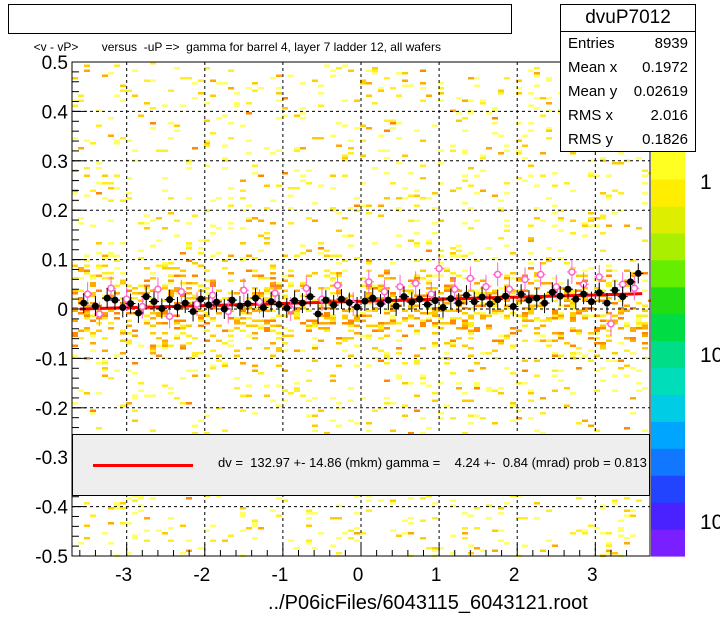 This screenshot has height=620, width=720. What do you see at coordinates (123, 575) in the screenshot?
I see `x-tick-label: -3` at bounding box center [123, 575].